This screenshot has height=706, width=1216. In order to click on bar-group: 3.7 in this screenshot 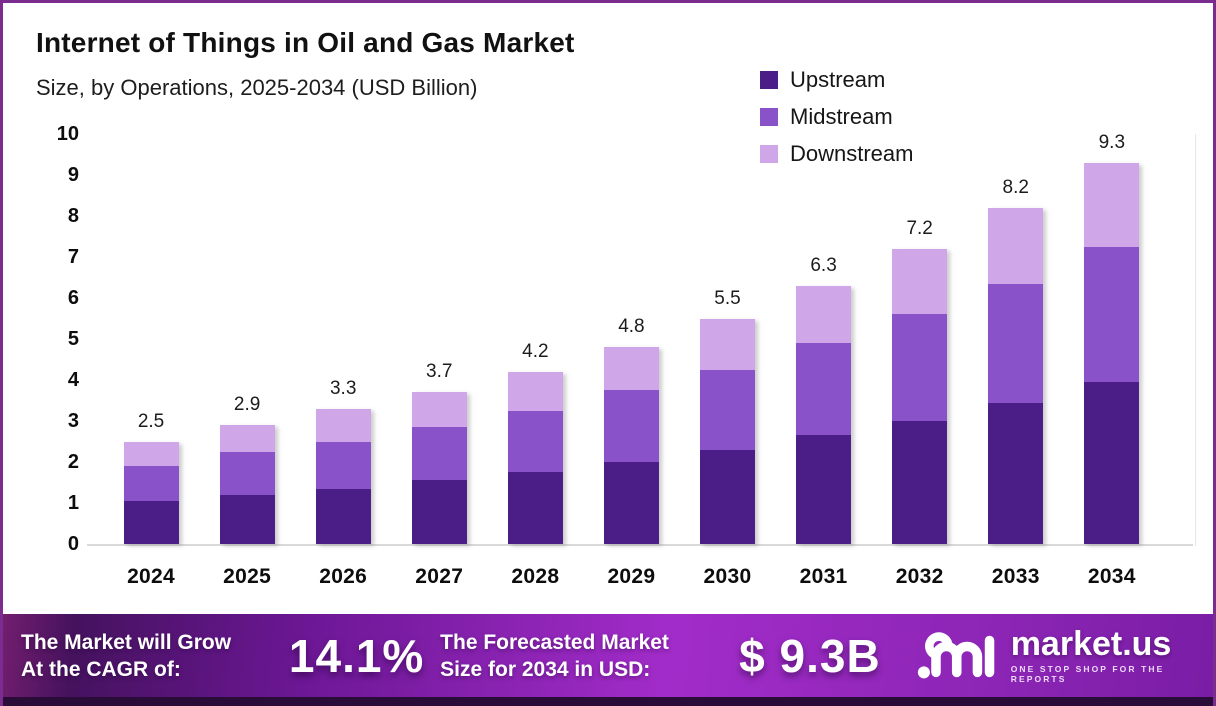, I will do `click(439, 339)`.